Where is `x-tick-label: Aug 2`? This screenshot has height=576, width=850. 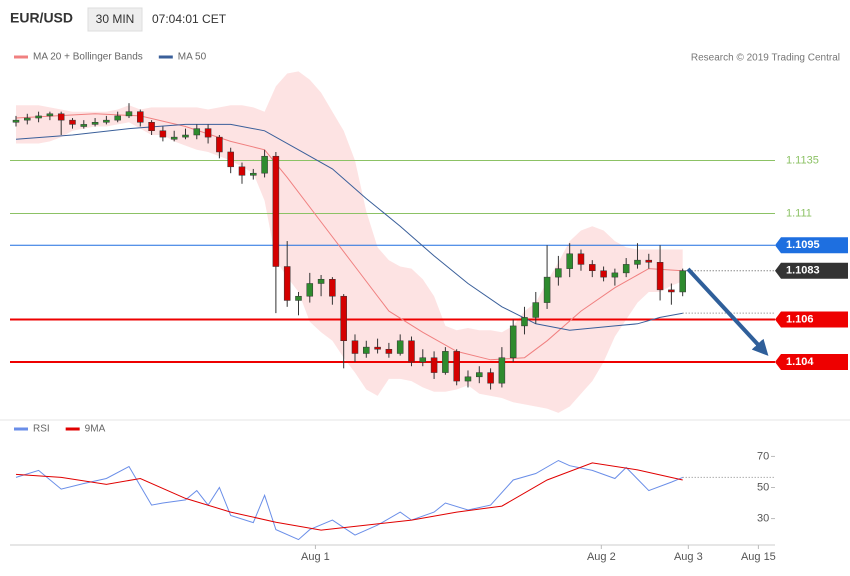
x-tick-label: Aug 2 is located at coordinates (601, 557).